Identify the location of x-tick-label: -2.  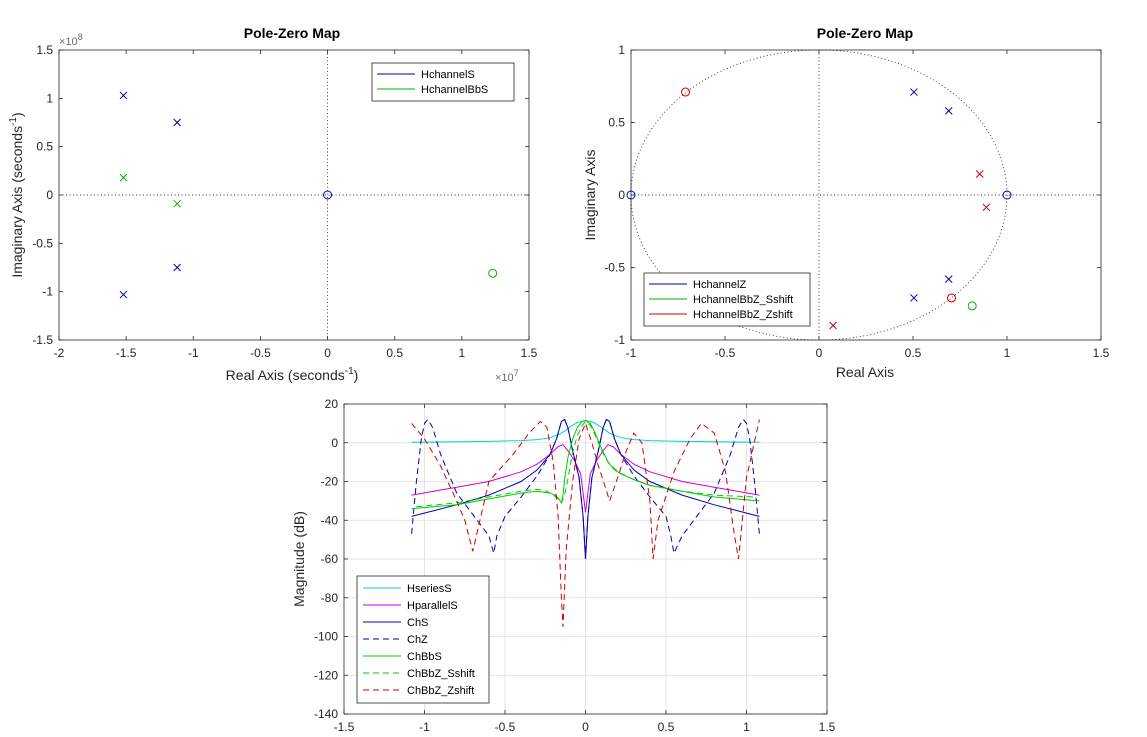
(59, 353).